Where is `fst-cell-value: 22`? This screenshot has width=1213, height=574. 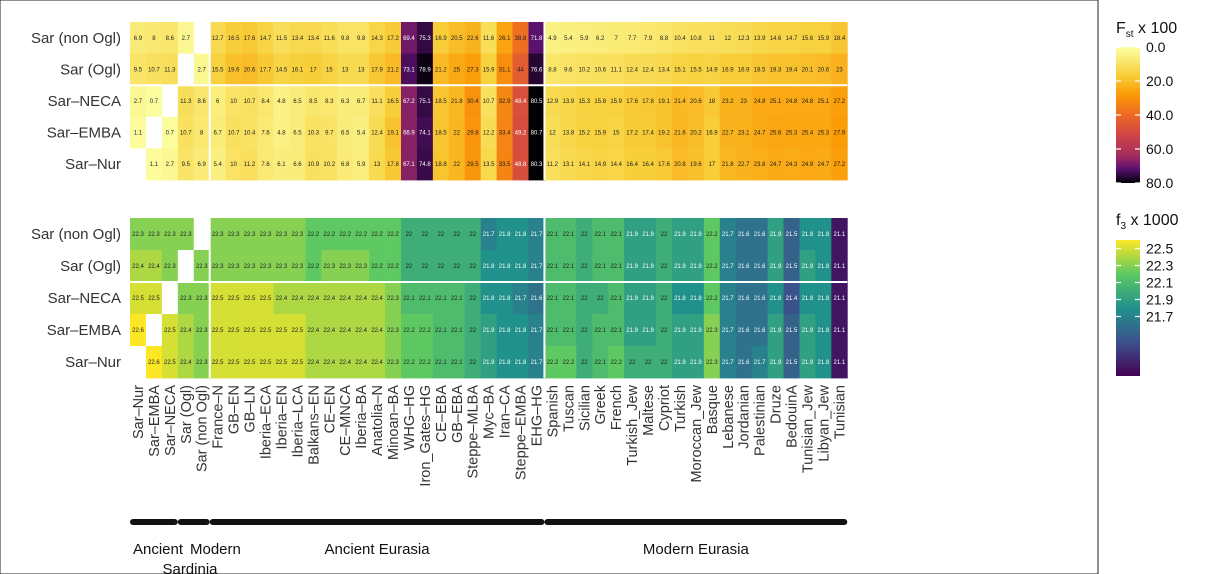
fst-cell-value: 22 is located at coordinates (456, 134).